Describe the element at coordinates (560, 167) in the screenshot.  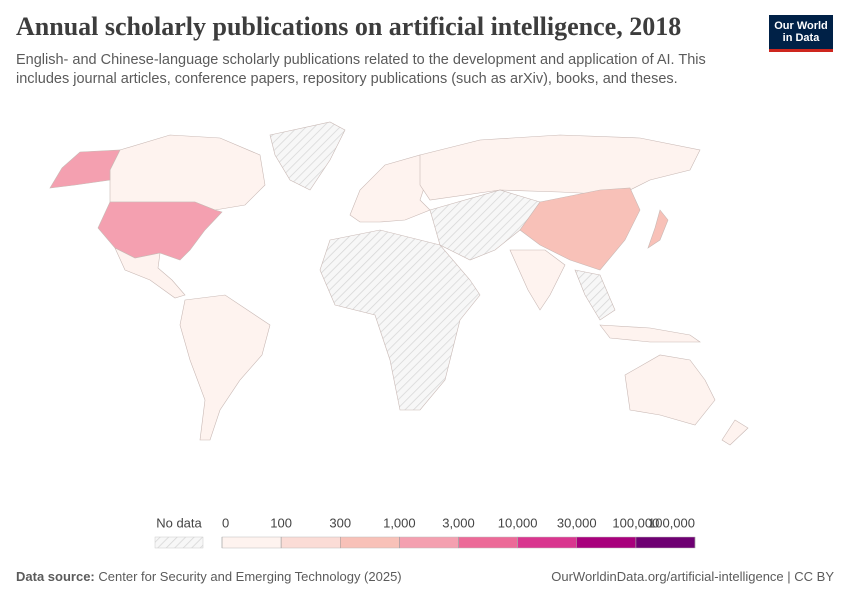
I see `russia` at that location.